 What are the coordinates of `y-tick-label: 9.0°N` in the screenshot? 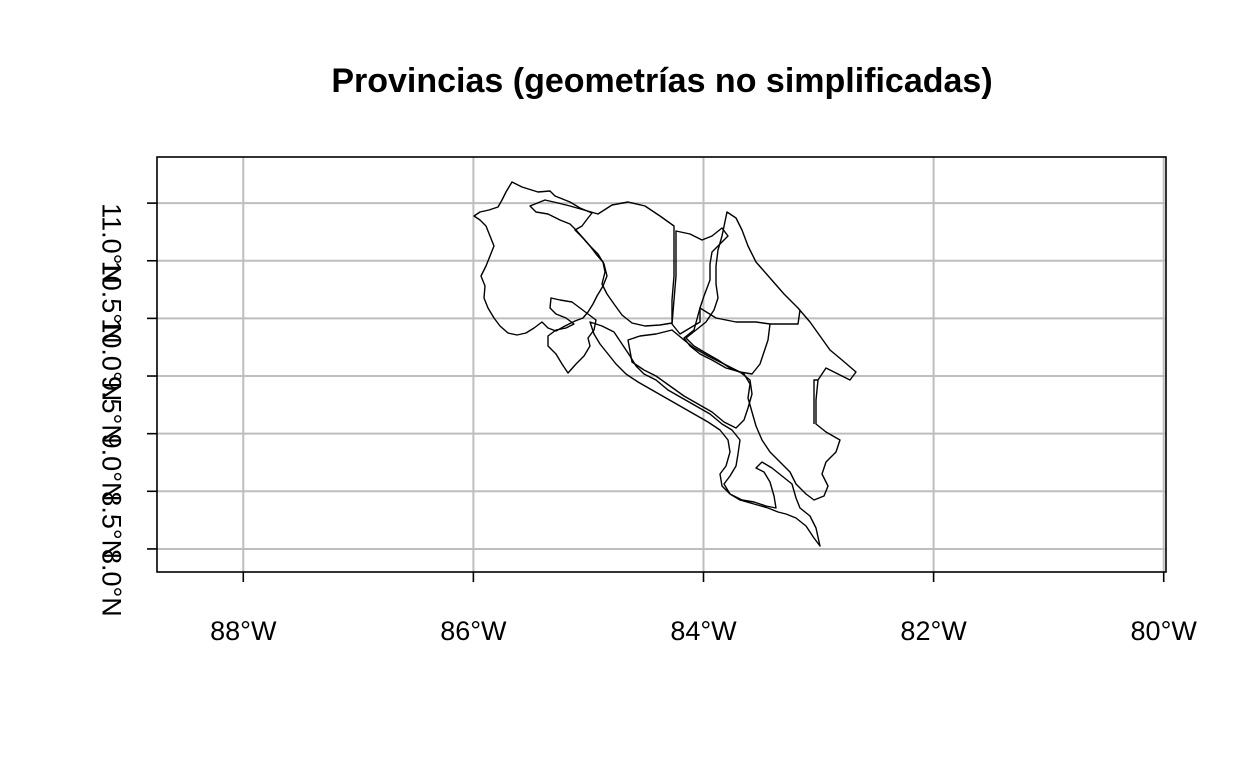 It's located at (112, 468).